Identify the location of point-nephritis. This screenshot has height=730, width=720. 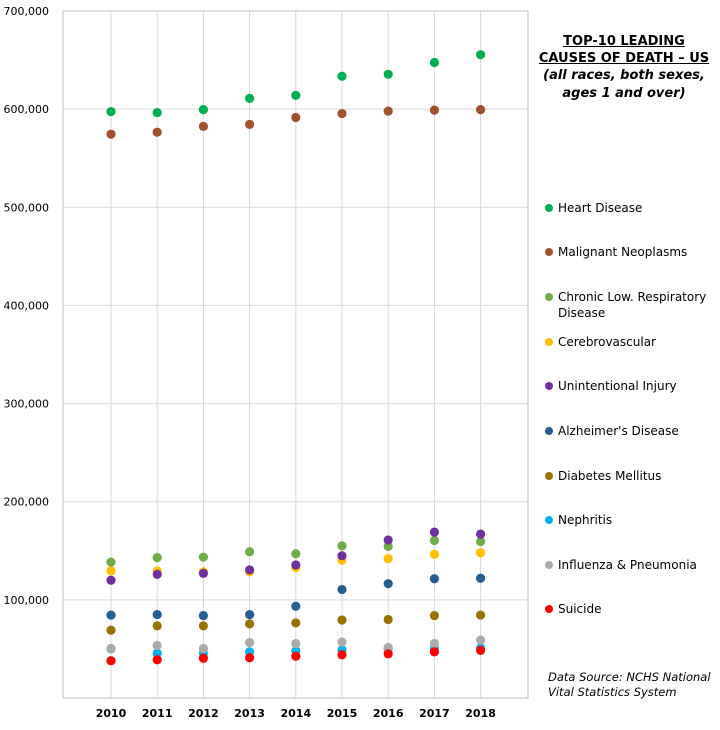
(157, 653).